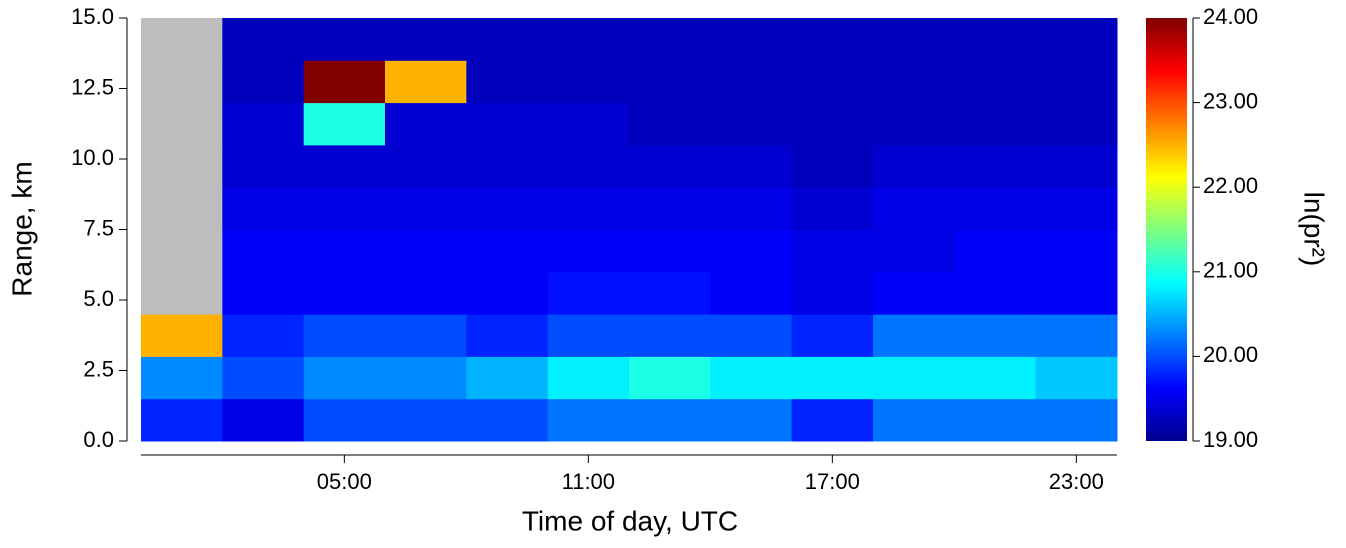 This screenshot has height=548, width=1346. What do you see at coordinates (1230, 439) in the screenshot?
I see `colorbar-tick-label: 19.00` at bounding box center [1230, 439].